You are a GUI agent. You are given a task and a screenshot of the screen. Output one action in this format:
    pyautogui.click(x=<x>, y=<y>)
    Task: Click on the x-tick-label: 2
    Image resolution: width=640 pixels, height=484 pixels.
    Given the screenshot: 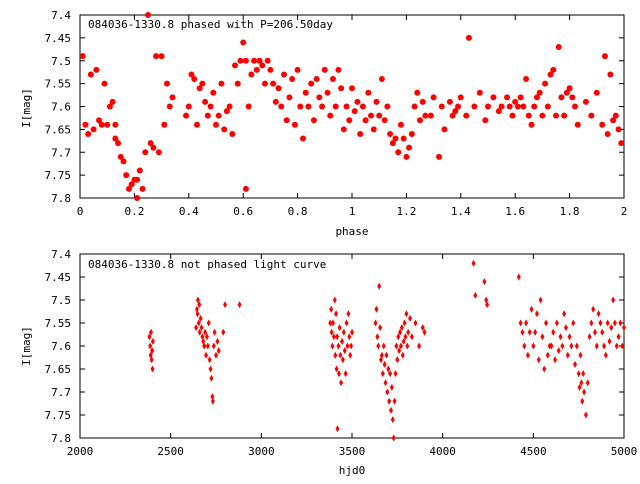 What is the action you would take?
    pyautogui.click(x=624, y=211)
    